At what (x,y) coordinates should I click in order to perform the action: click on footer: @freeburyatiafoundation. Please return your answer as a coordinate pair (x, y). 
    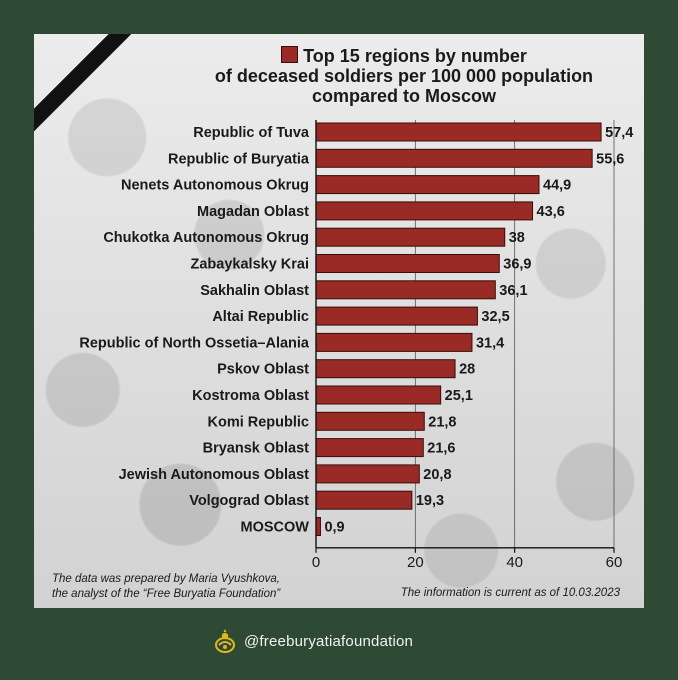
    Looking at the image, I should click on (313, 641).